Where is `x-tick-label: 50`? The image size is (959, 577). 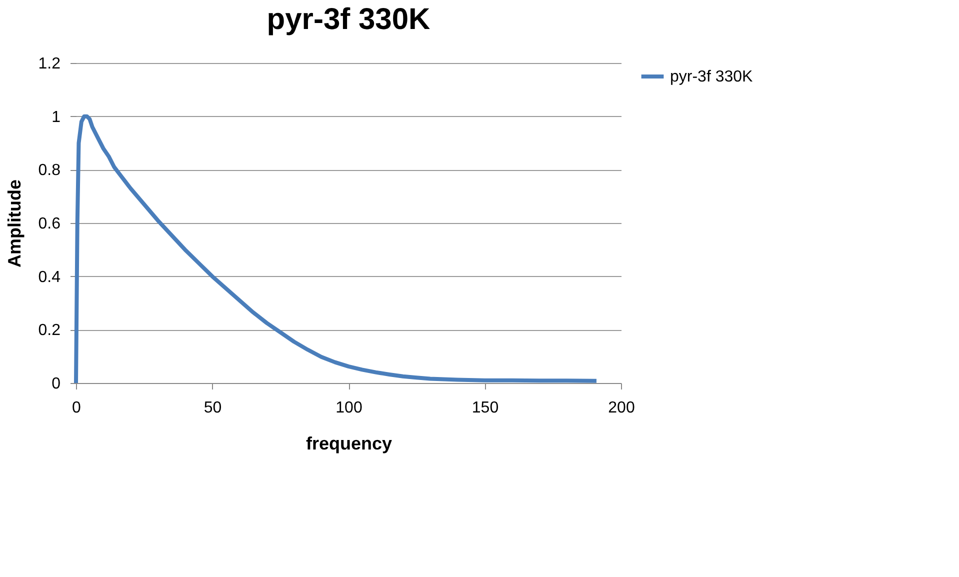
x-tick-label: 50 is located at coordinates (213, 408).